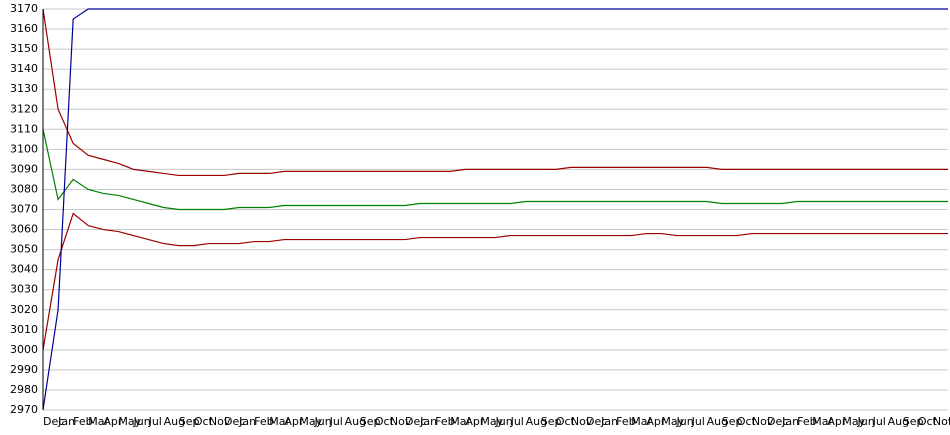  What do you see at coordinates (24, 148) in the screenshot?
I see `y-tick-label: 3100` at bounding box center [24, 148].